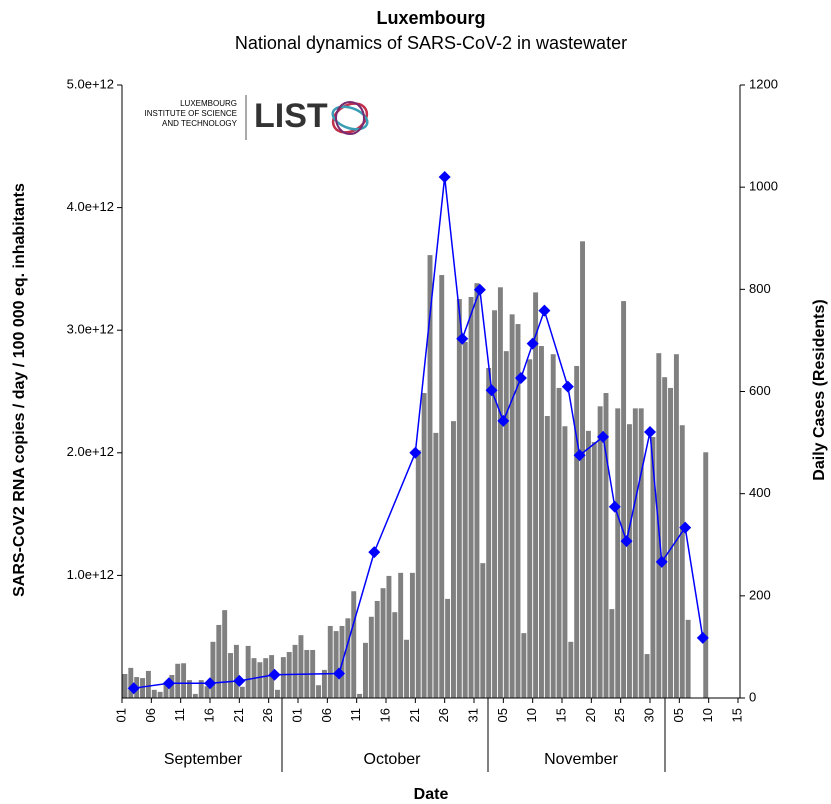  I want to click on x-tick-label: 10, so click(707, 715).